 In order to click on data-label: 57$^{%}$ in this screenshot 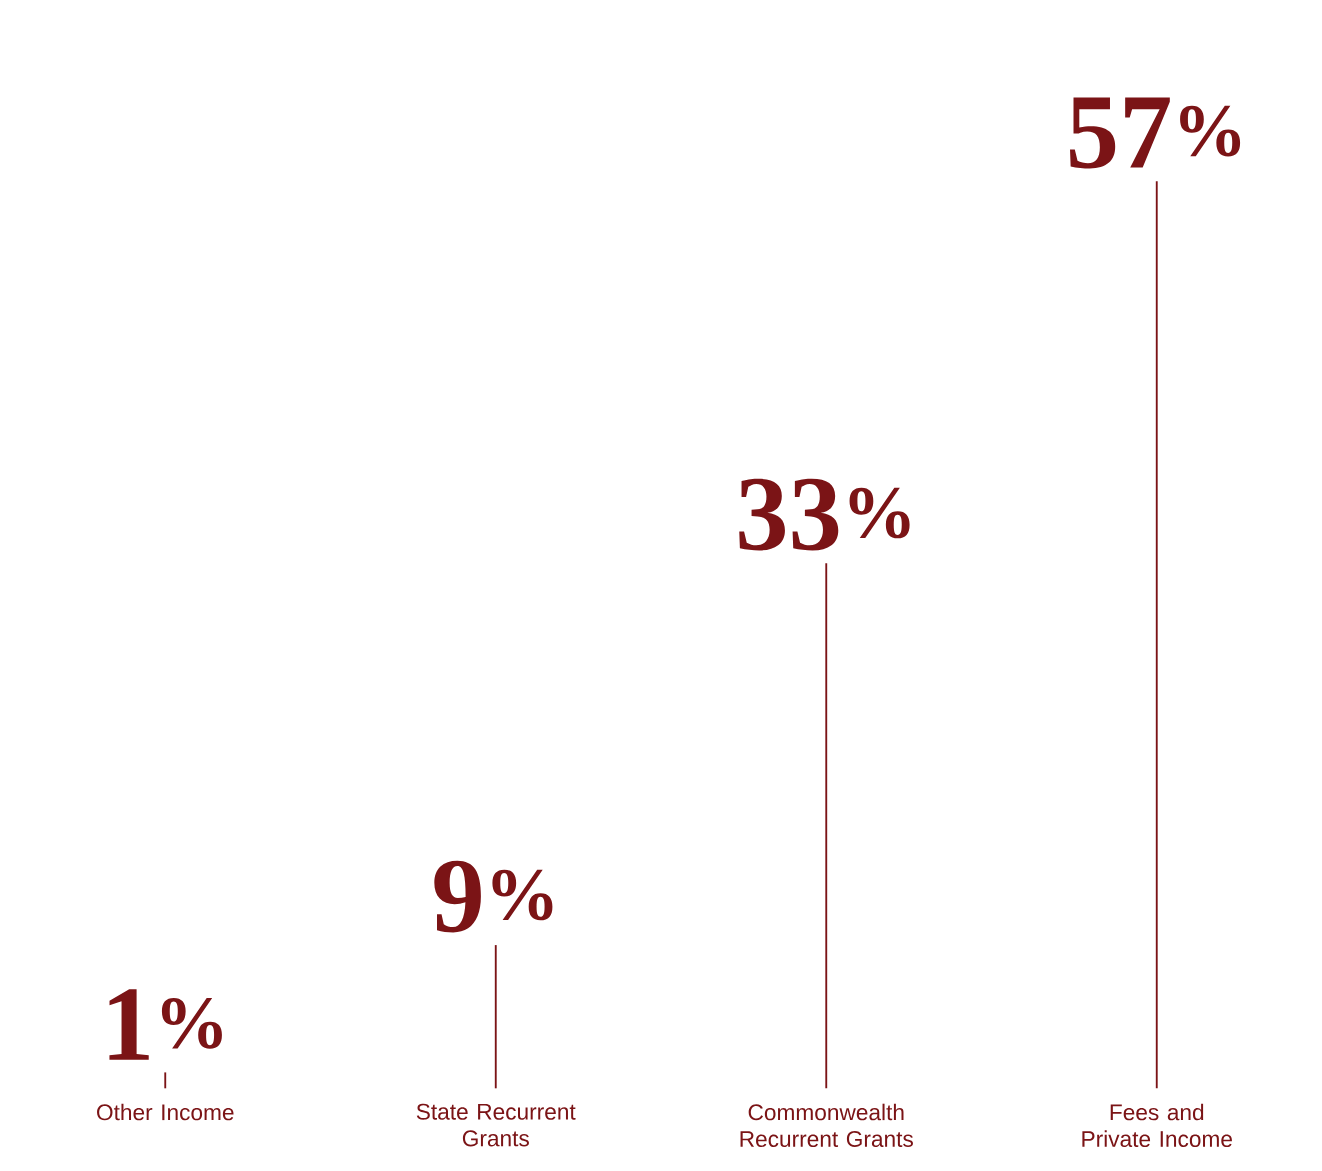, I will do `click(1155, 133)`.